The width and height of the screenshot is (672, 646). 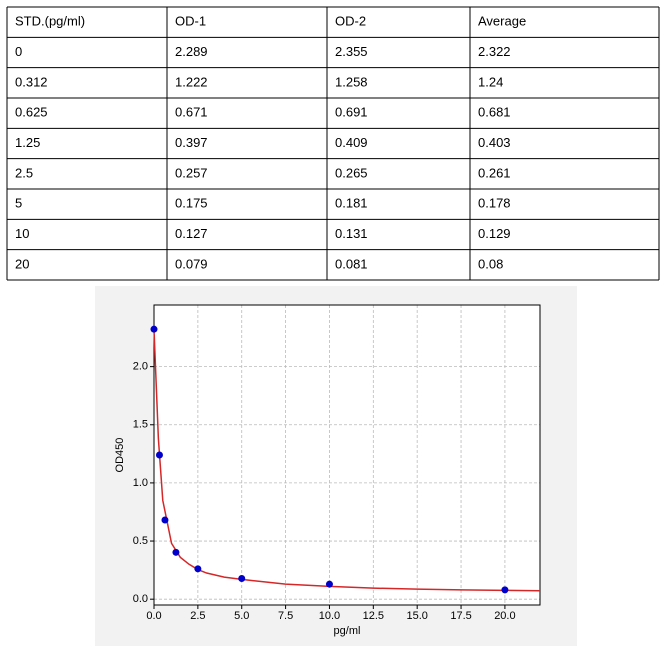 I want to click on table-cell: 1.25, so click(x=27, y=142).